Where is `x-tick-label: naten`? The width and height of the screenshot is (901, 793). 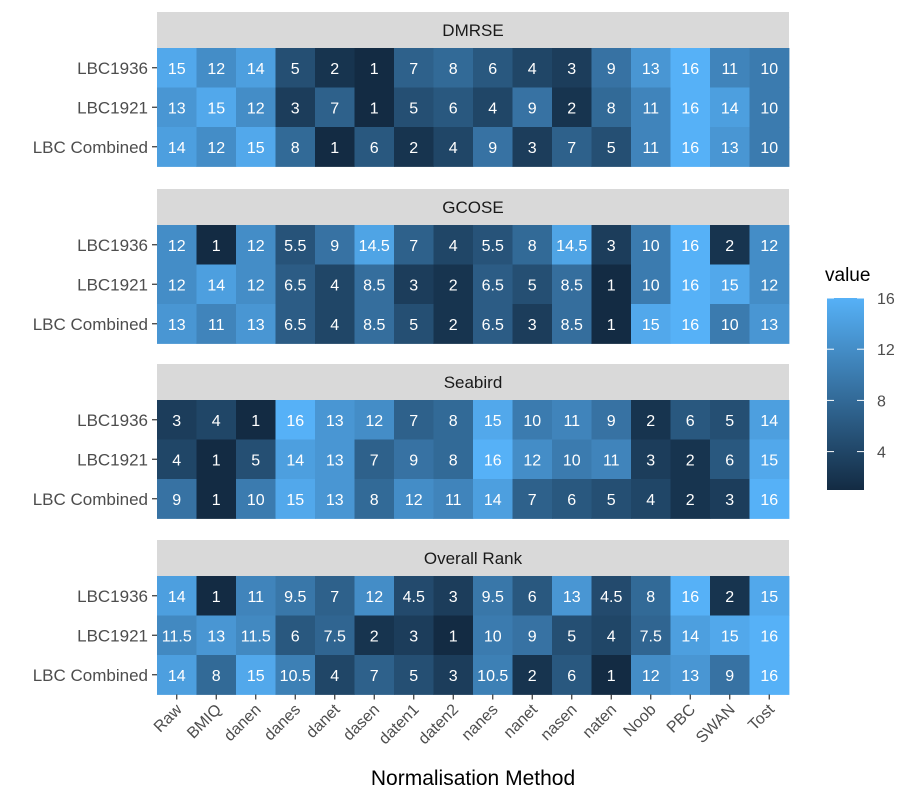 x-tick-label: naten is located at coordinates (600, 721).